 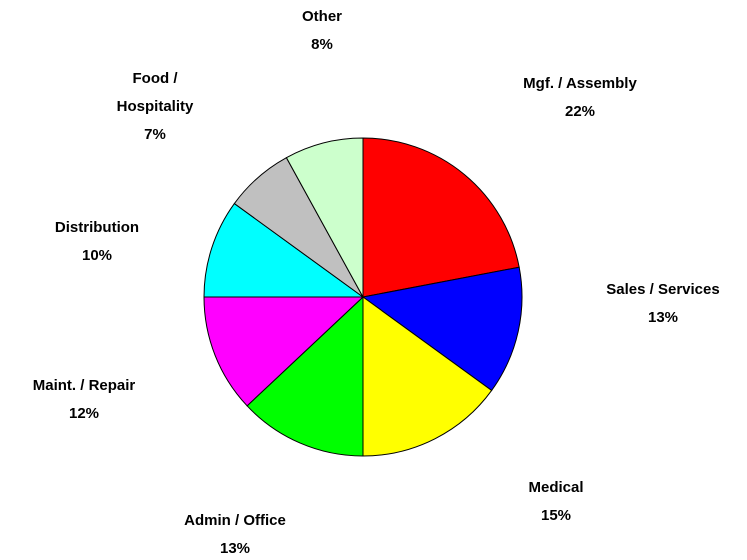 I want to click on category-label: Distribution, so click(x=97, y=227).